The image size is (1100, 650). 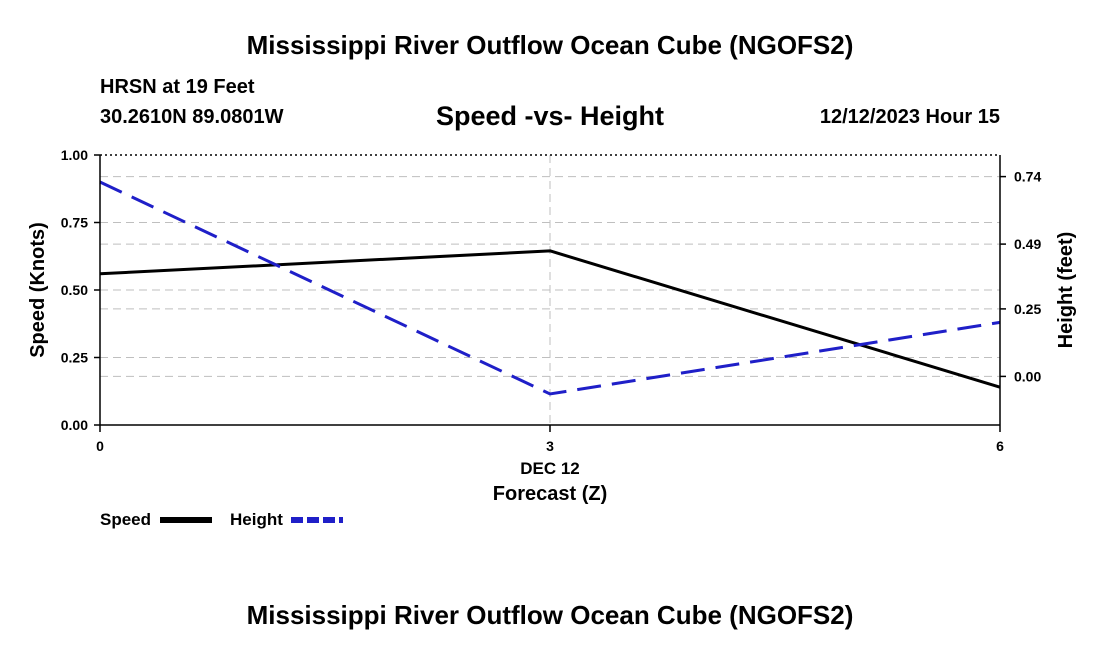 What do you see at coordinates (74, 290) in the screenshot?
I see `left-y-tick-label: 0.50` at bounding box center [74, 290].